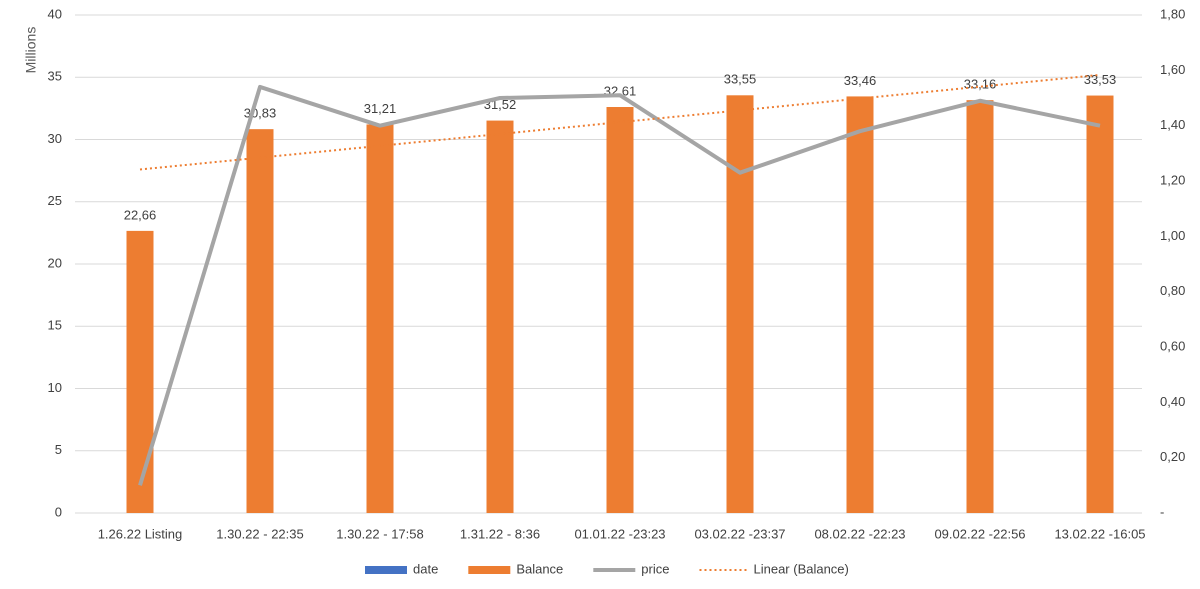 This screenshot has height=589, width=1200. I want to click on y2-tick-label: 1,00, so click(1172, 235).